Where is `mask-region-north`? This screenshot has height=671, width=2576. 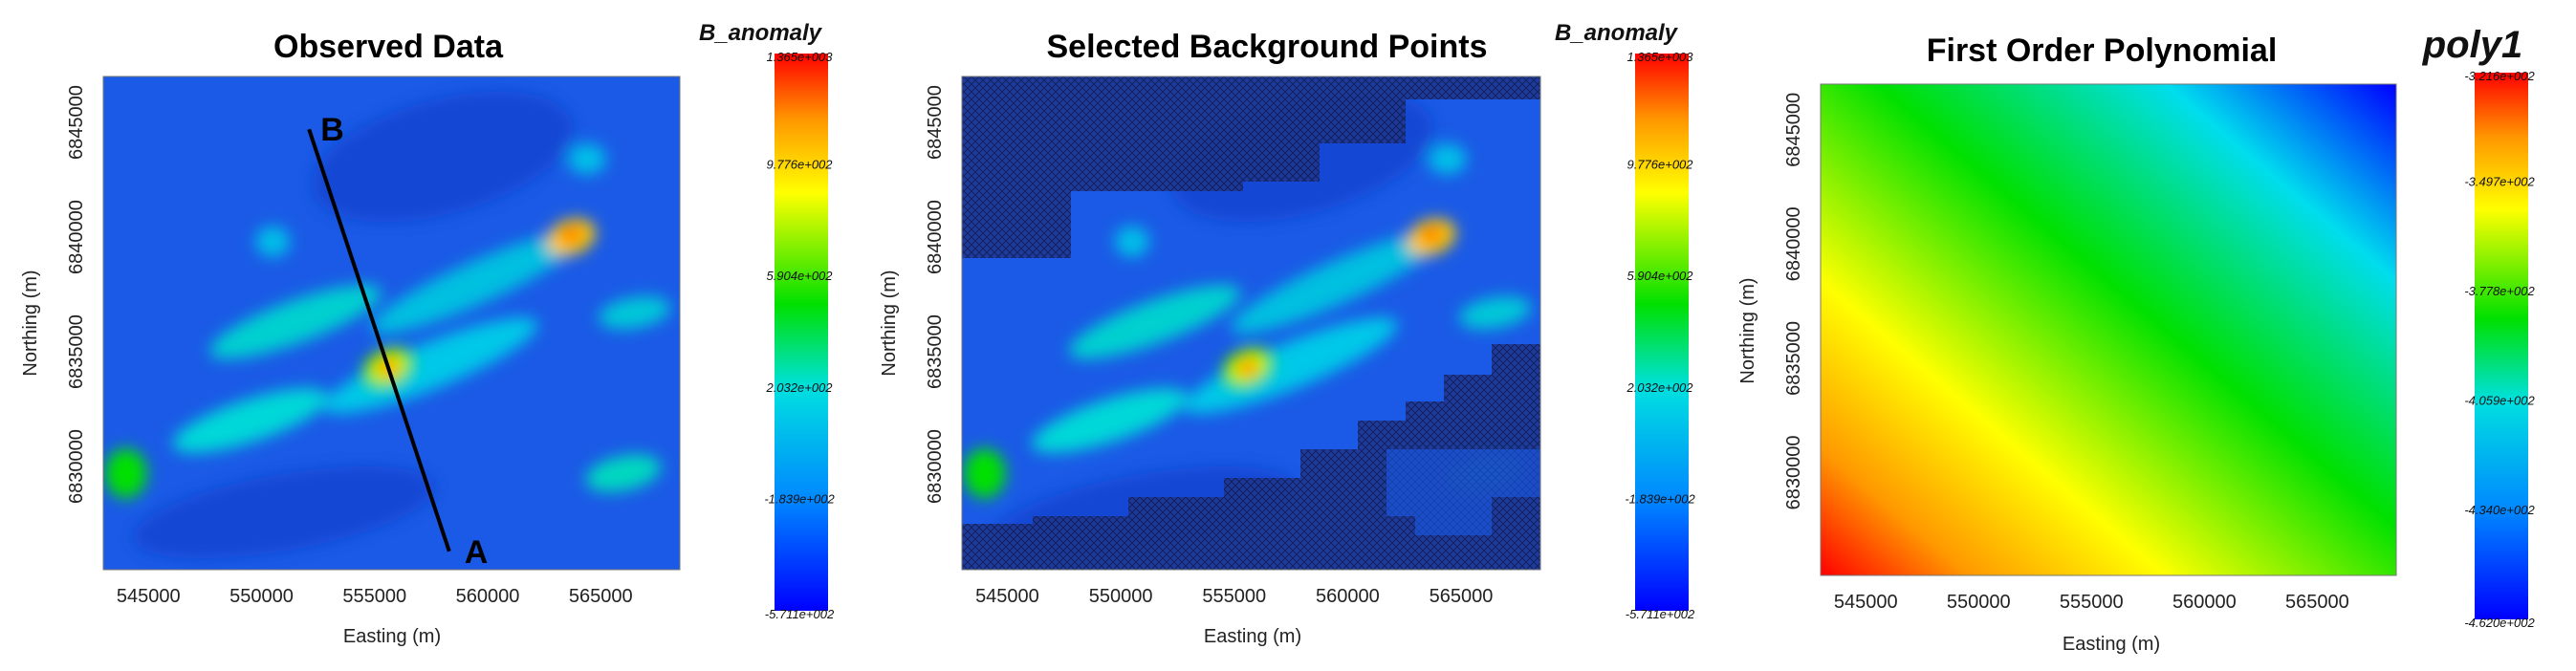 mask-region-north is located at coordinates (1251, 167).